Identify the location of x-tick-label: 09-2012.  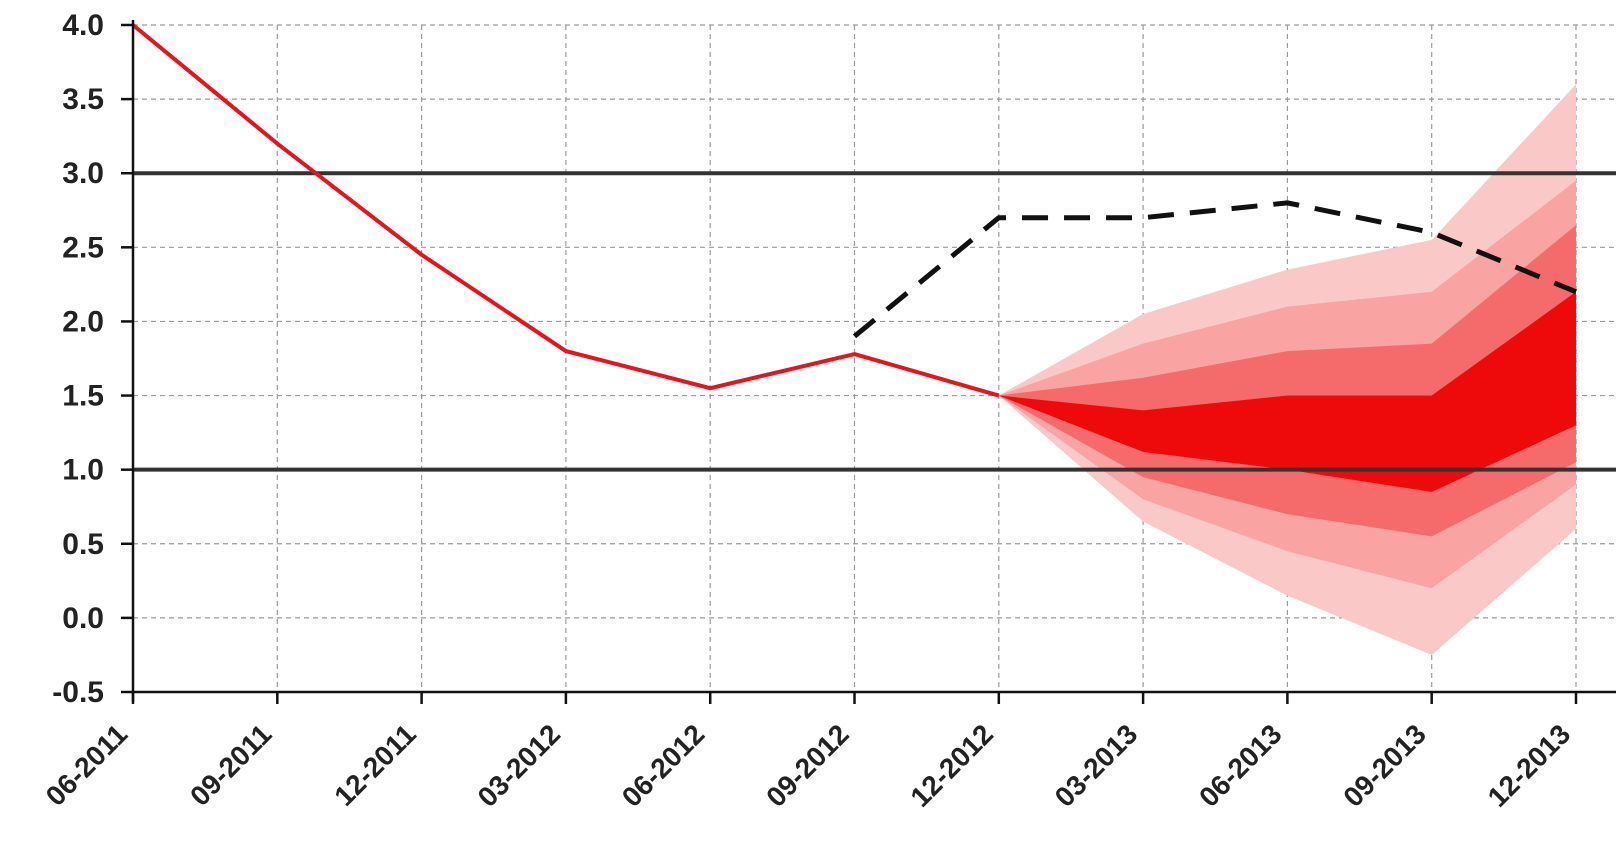
(807, 765).